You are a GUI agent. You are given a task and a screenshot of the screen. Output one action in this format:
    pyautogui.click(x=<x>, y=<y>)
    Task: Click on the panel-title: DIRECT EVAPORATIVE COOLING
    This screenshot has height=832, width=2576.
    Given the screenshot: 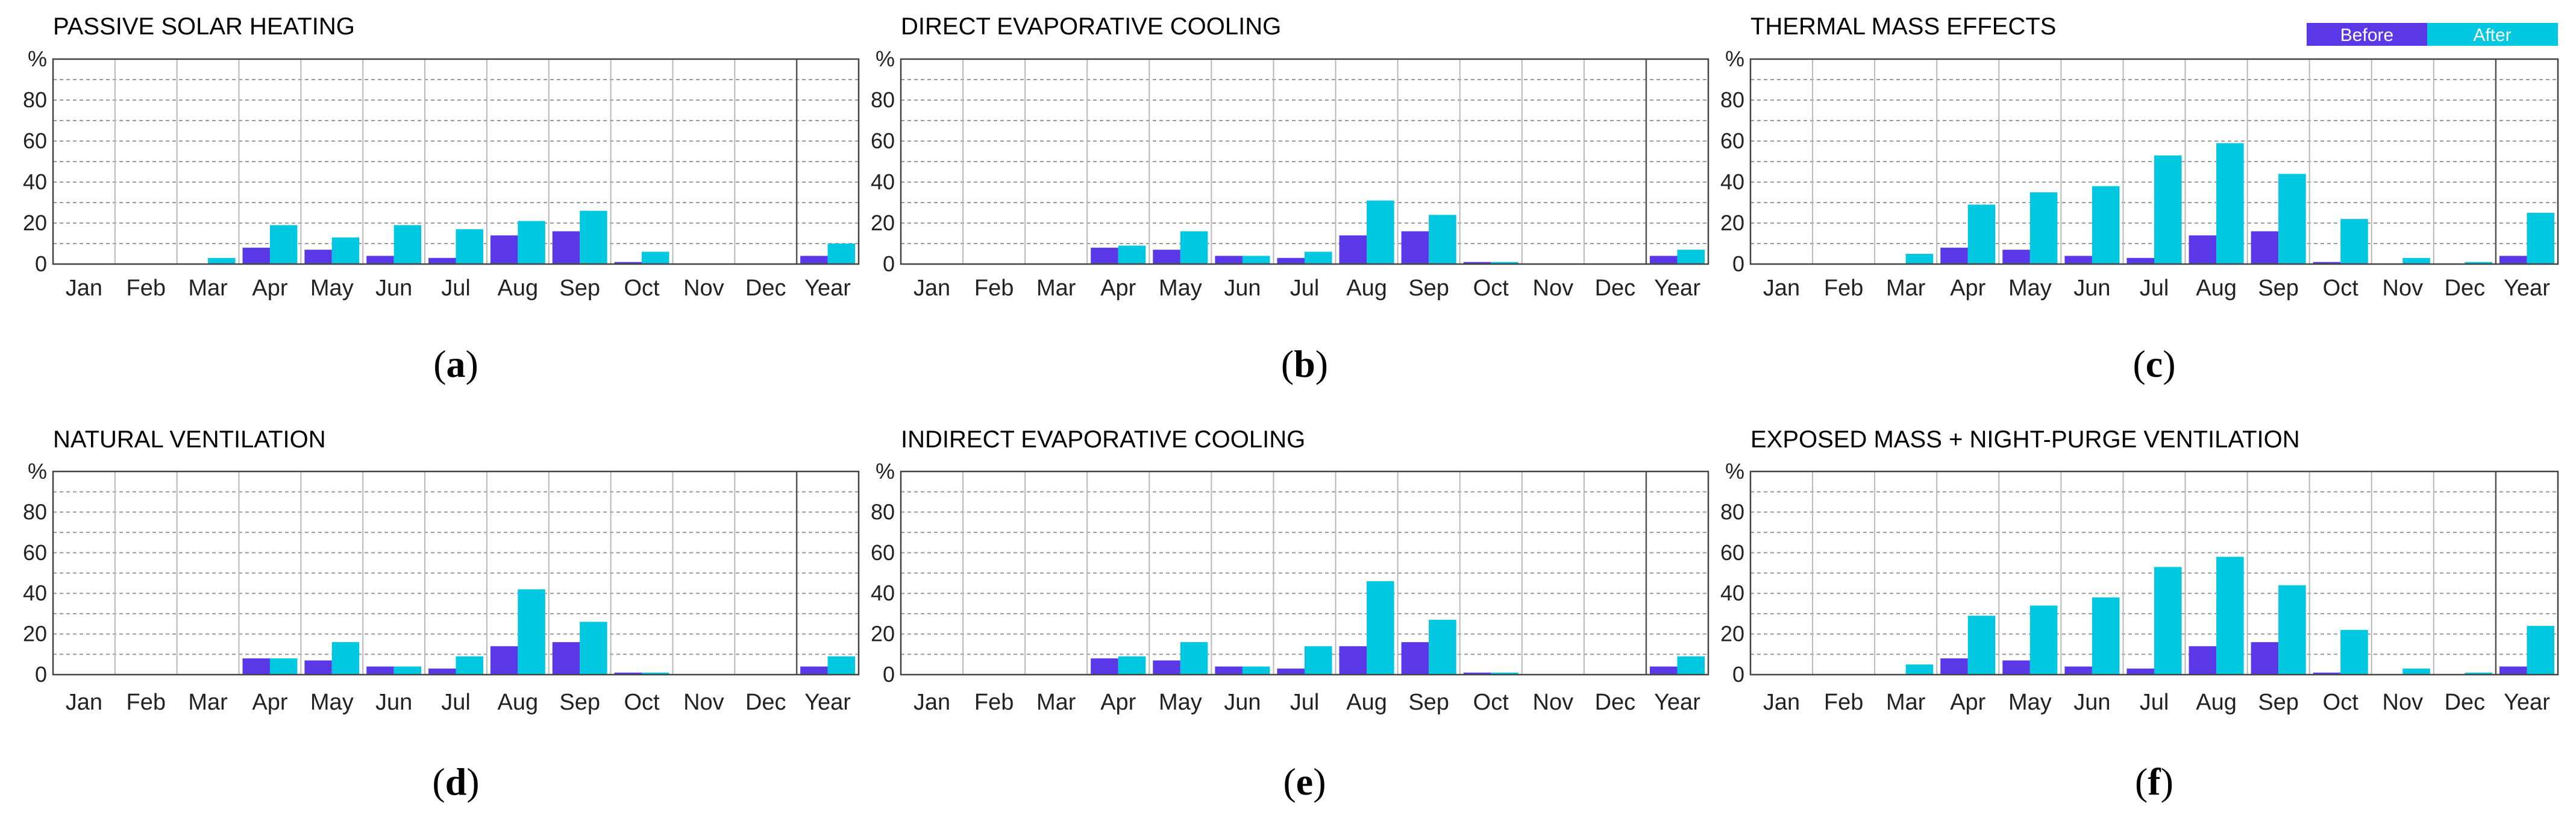 What is the action you would take?
    pyautogui.click(x=1091, y=27)
    